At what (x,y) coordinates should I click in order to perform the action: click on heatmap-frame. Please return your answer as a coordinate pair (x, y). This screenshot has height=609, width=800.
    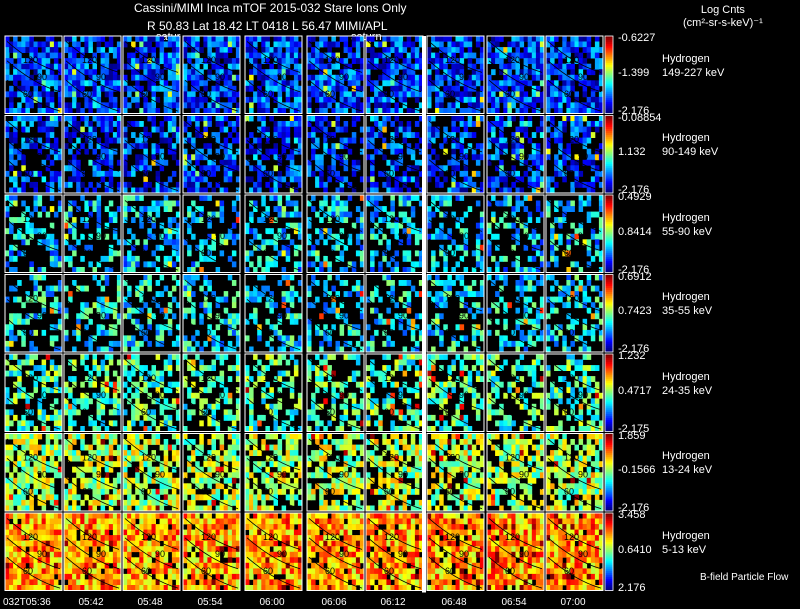
    Looking at the image, I should click on (211, 74).